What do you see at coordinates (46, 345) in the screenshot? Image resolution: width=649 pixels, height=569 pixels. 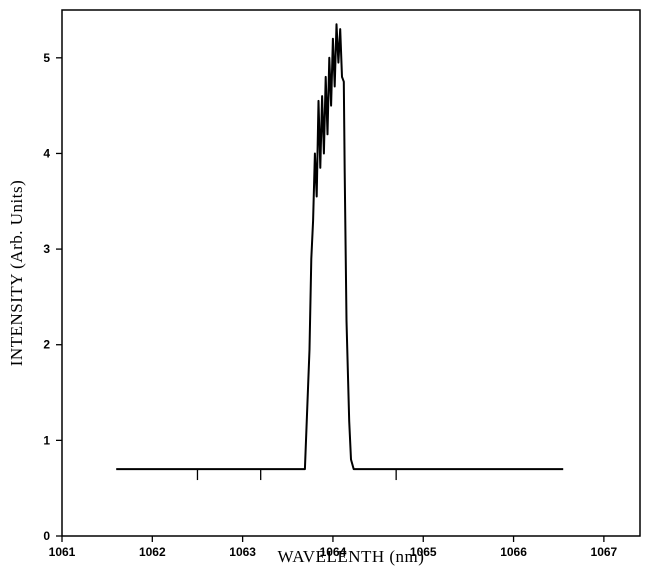 I see `y-tick-label: 2` at bounding box center [46, 345].